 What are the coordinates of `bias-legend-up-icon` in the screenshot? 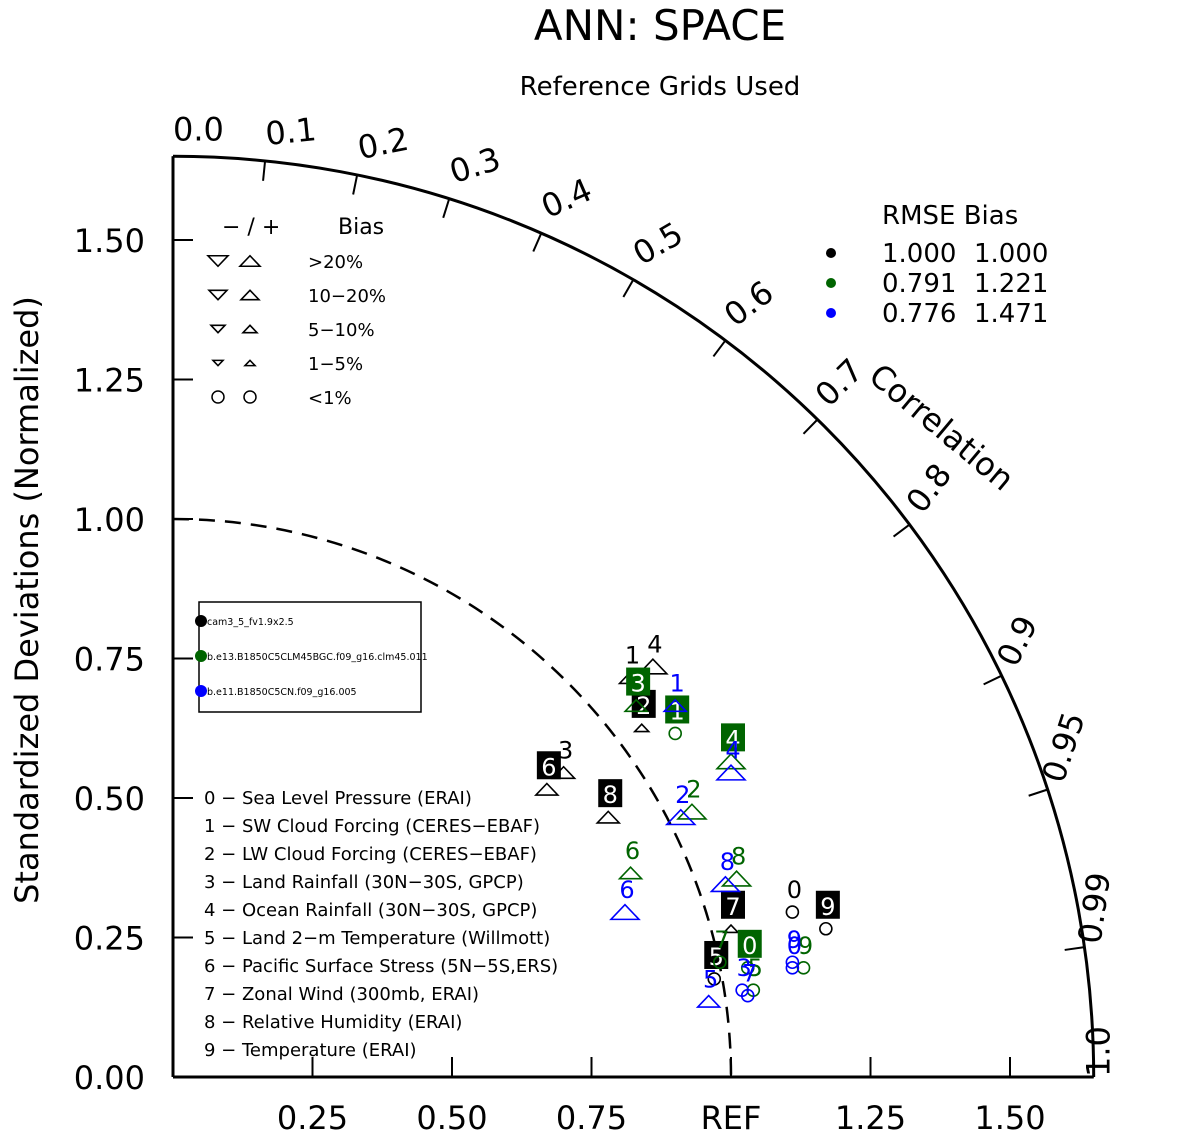 It's located at (250, 329).